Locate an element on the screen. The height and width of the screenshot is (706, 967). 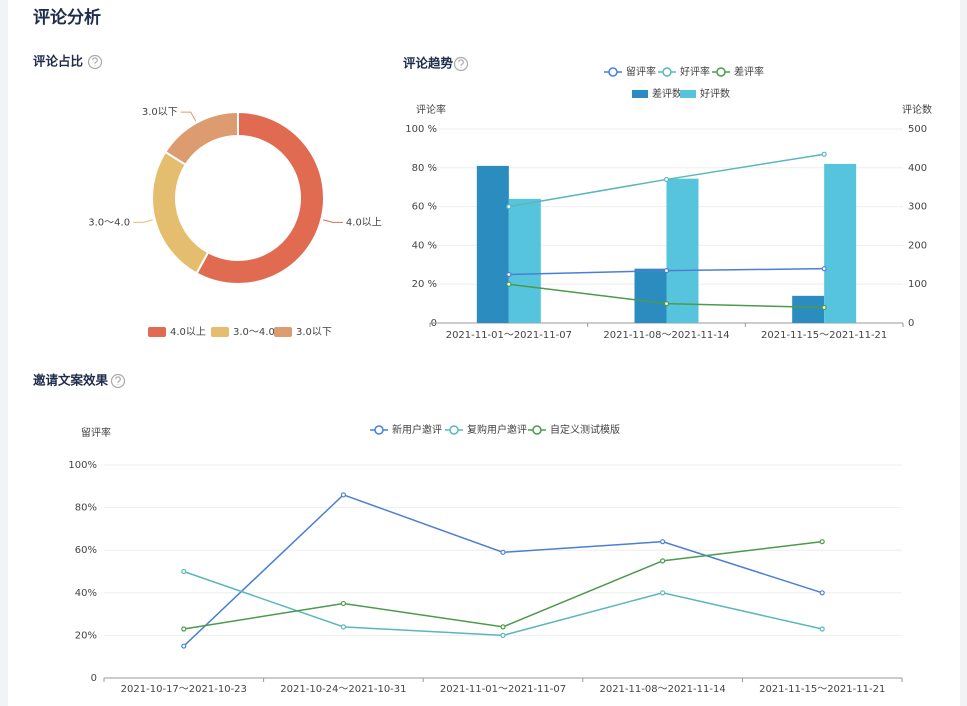
y2-tick-label: 200 is located at coordinates (917, 245).